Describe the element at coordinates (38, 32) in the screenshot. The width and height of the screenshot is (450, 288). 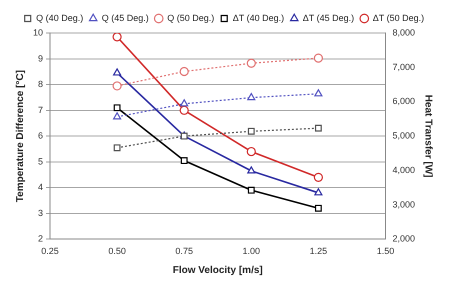
I see `y-tick-label: 10` at that location.